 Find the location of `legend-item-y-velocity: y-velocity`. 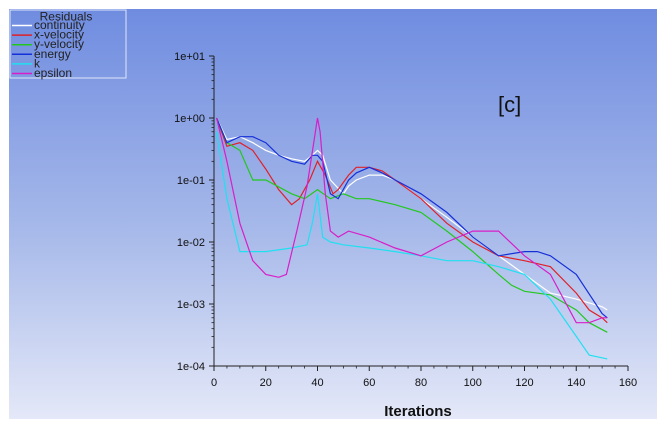

legend-item-y-velocity: y-velocity is located at coordinates (59, 44).